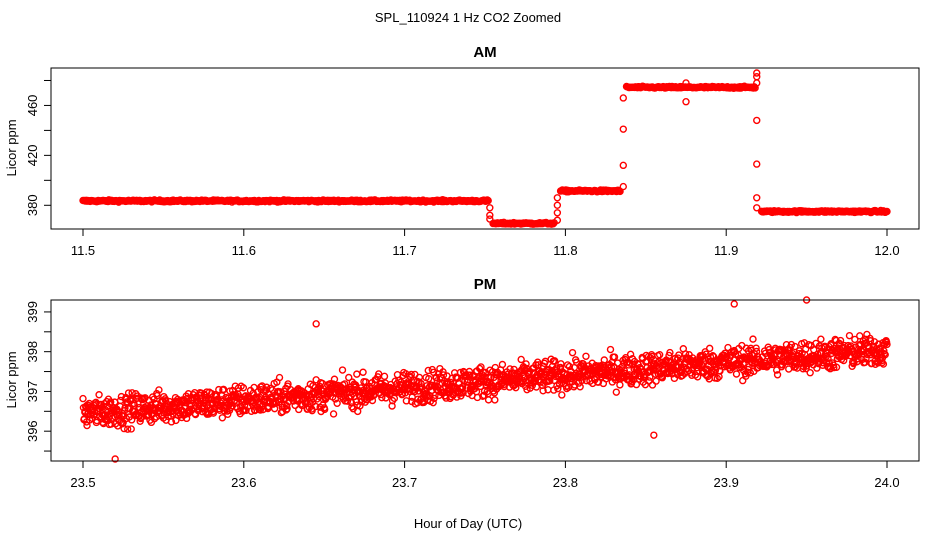 This screenshot has height=540, width=936. Describe the element at coordinates (886, 250) in the screenshot. I see `x-tick-label: 12.0` at that location.